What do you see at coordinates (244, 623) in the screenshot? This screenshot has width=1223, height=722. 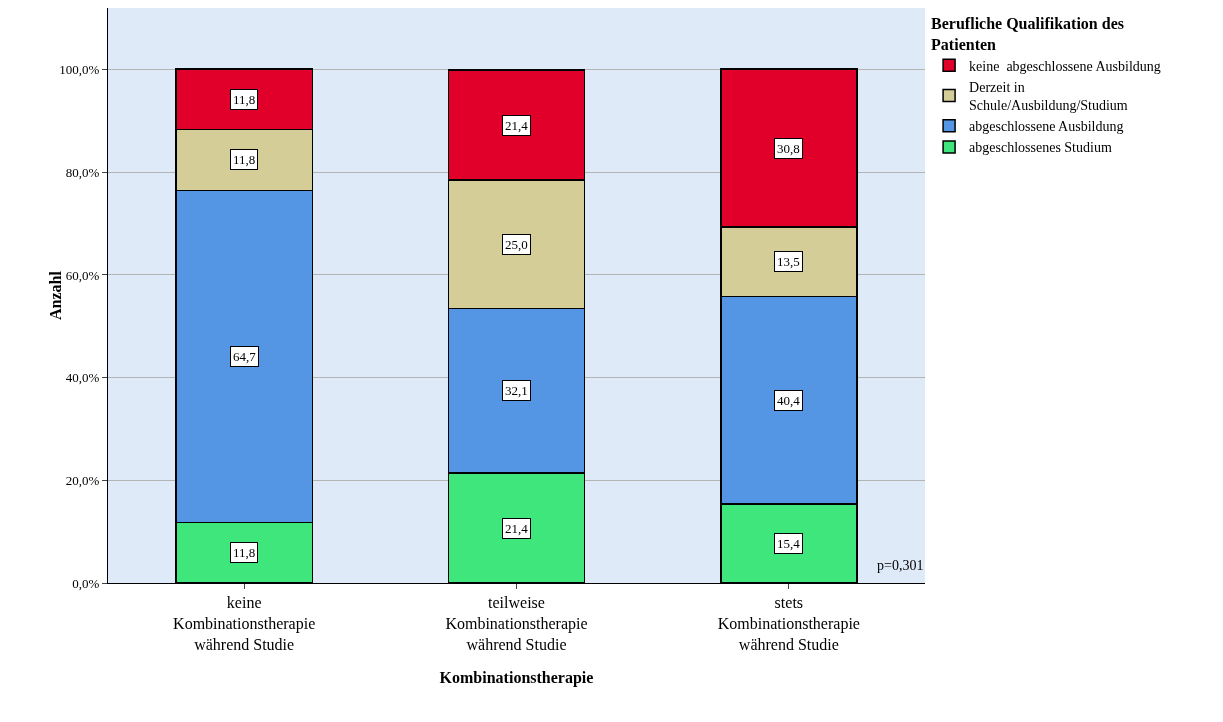 I see `x-tick-label: keine Kombinationstherapie während Studie` at bounding box center [244, 623].